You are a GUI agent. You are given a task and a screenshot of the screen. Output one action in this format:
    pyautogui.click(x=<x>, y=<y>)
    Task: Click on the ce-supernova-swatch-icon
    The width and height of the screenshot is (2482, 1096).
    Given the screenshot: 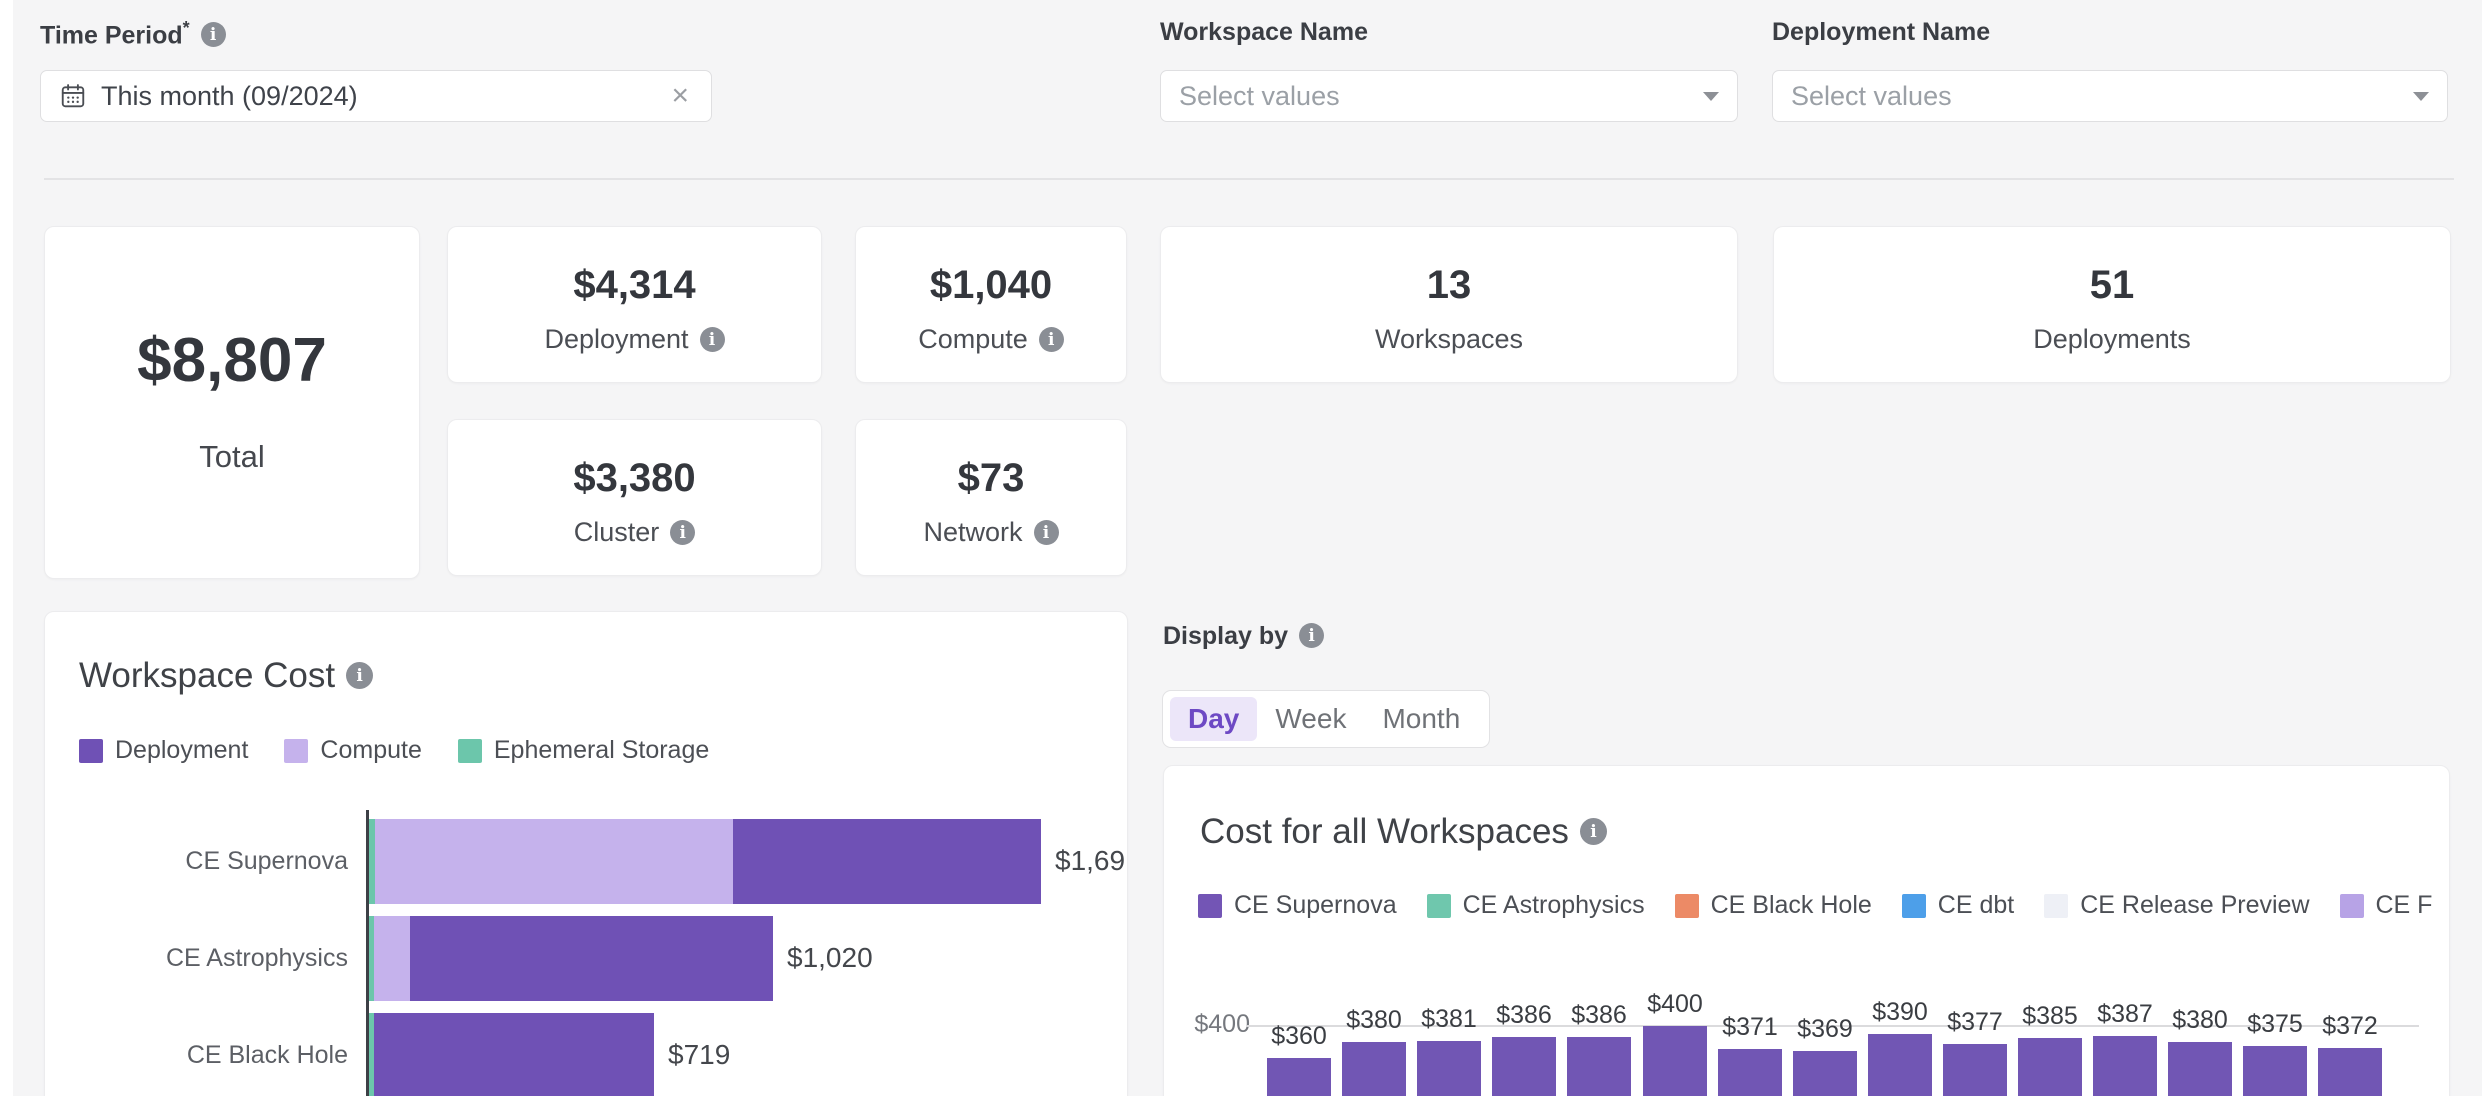 What is the action you would take?
    pyautogui.click(x=1210, y=905)
    